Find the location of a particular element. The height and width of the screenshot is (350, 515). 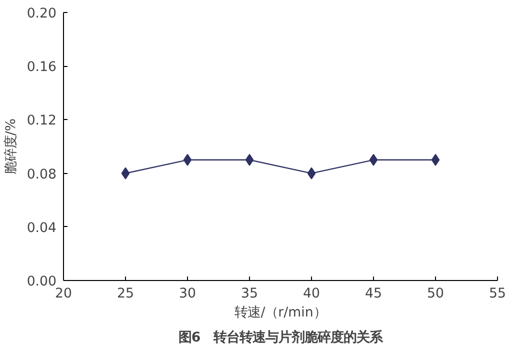

y-tick-label: 0.16 is located at coordinates (41, 68).